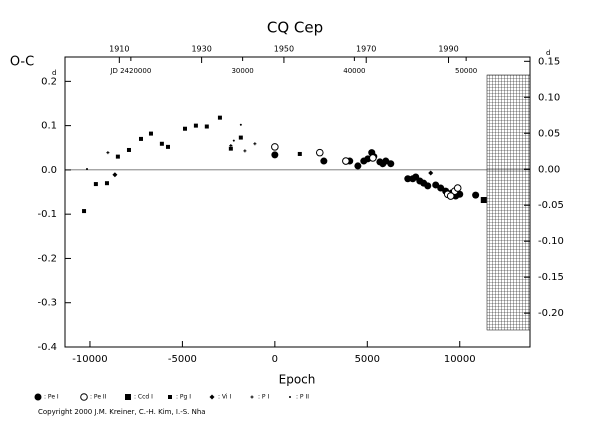  What do you see at coordinates (551, 241) in the screenshot?
I see `y2-tick-label: -0.10` at bounding box center [551, 241].